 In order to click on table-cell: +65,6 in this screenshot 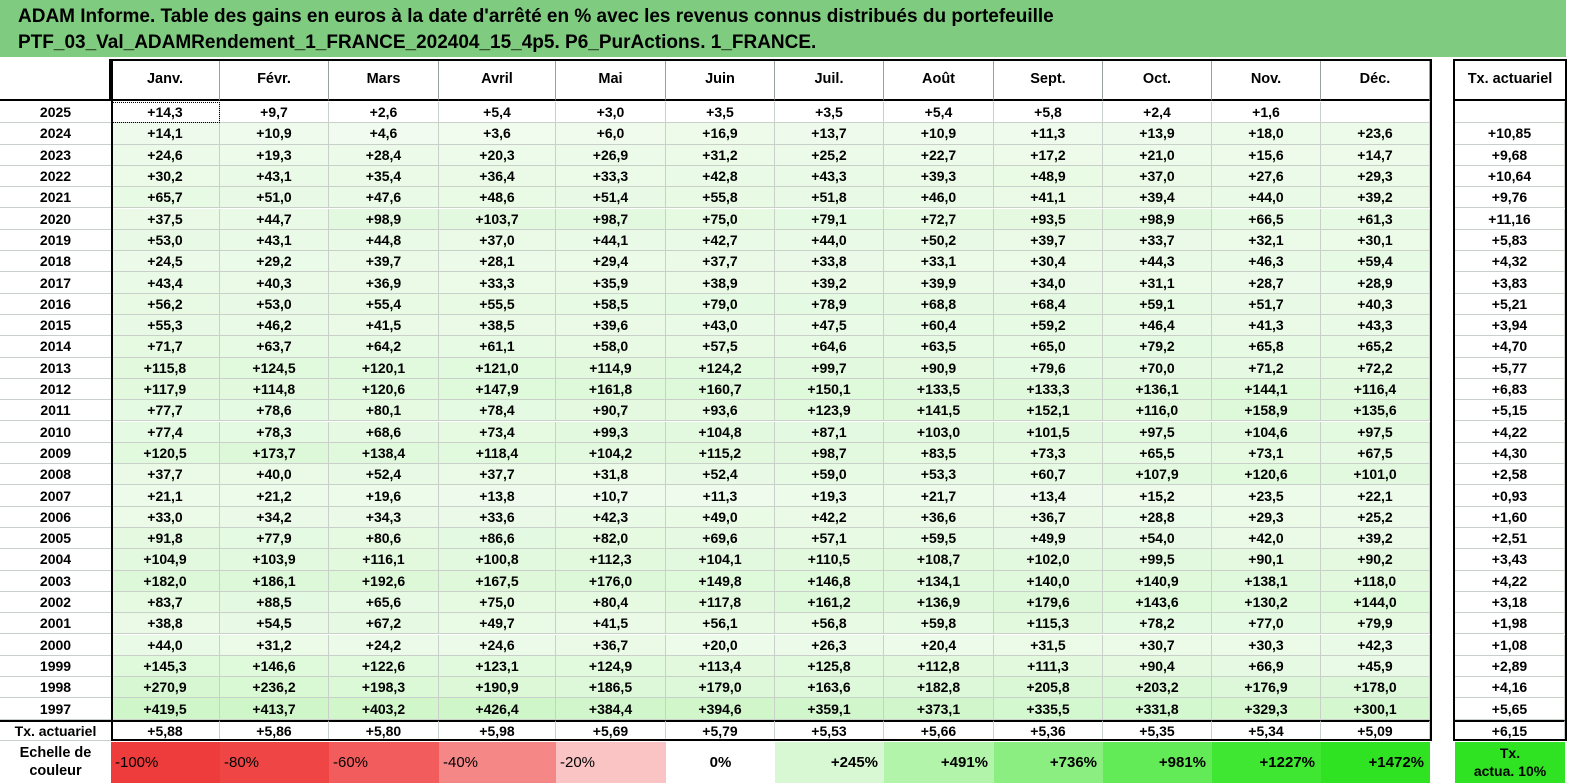, I will do `click(384, 602)`.